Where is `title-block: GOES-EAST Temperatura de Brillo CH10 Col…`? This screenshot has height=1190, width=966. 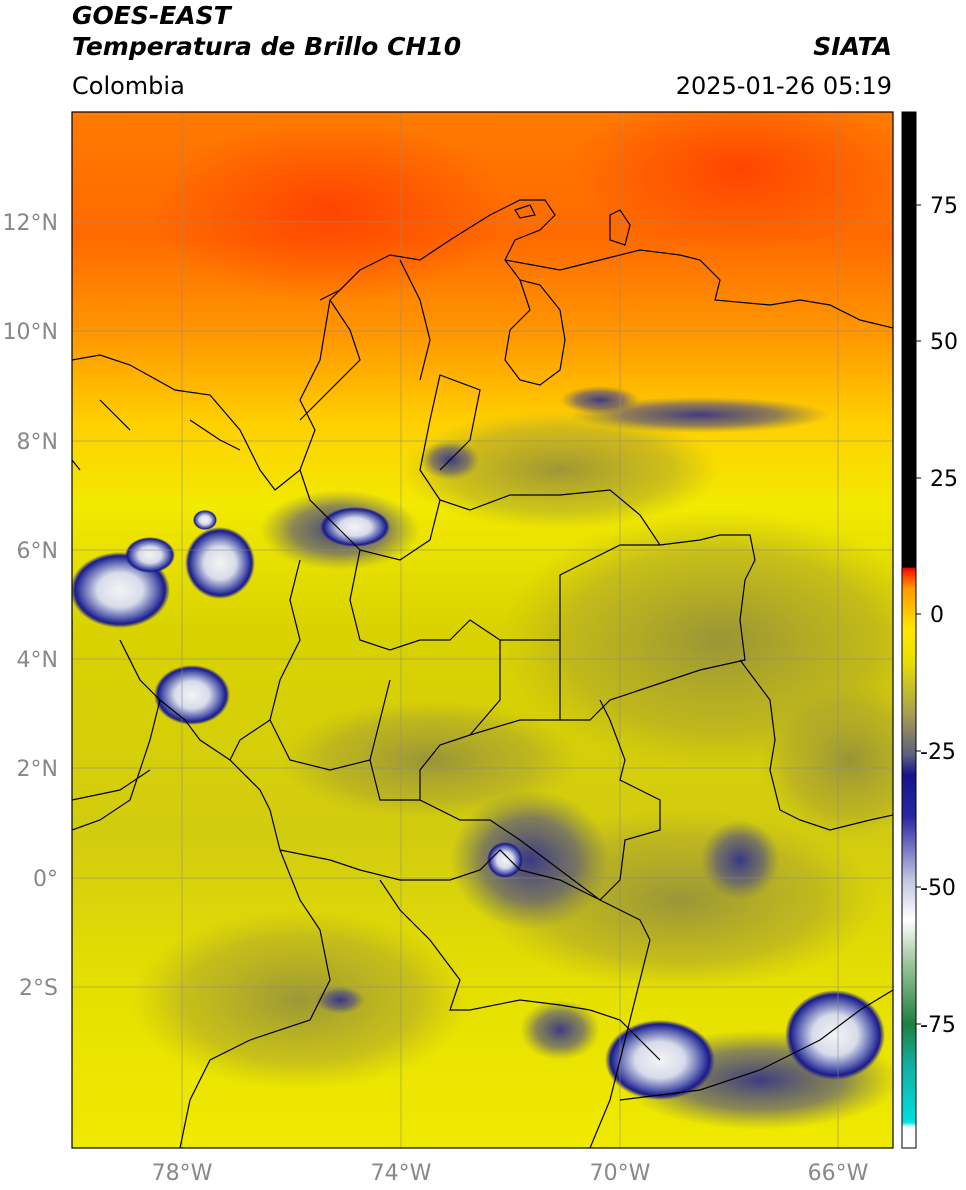 title-block: GOES-EAST Temperatura de Brillo CH10 Col… is located at coordinates (266, 52).